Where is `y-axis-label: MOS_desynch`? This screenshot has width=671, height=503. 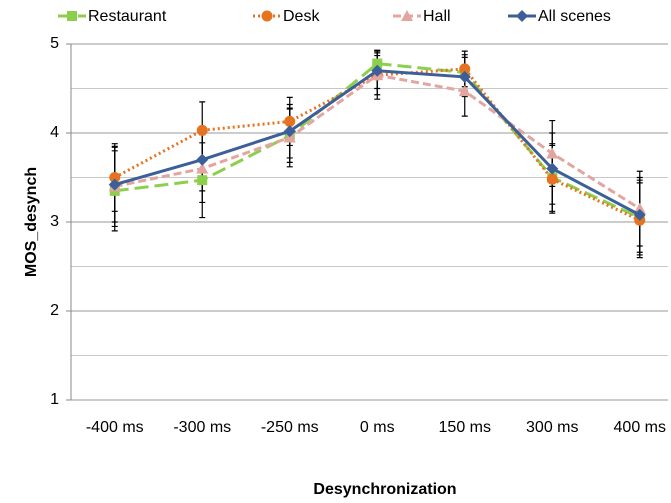 y-axis-label: MOS_desynch is located at coordinates (31, 222).